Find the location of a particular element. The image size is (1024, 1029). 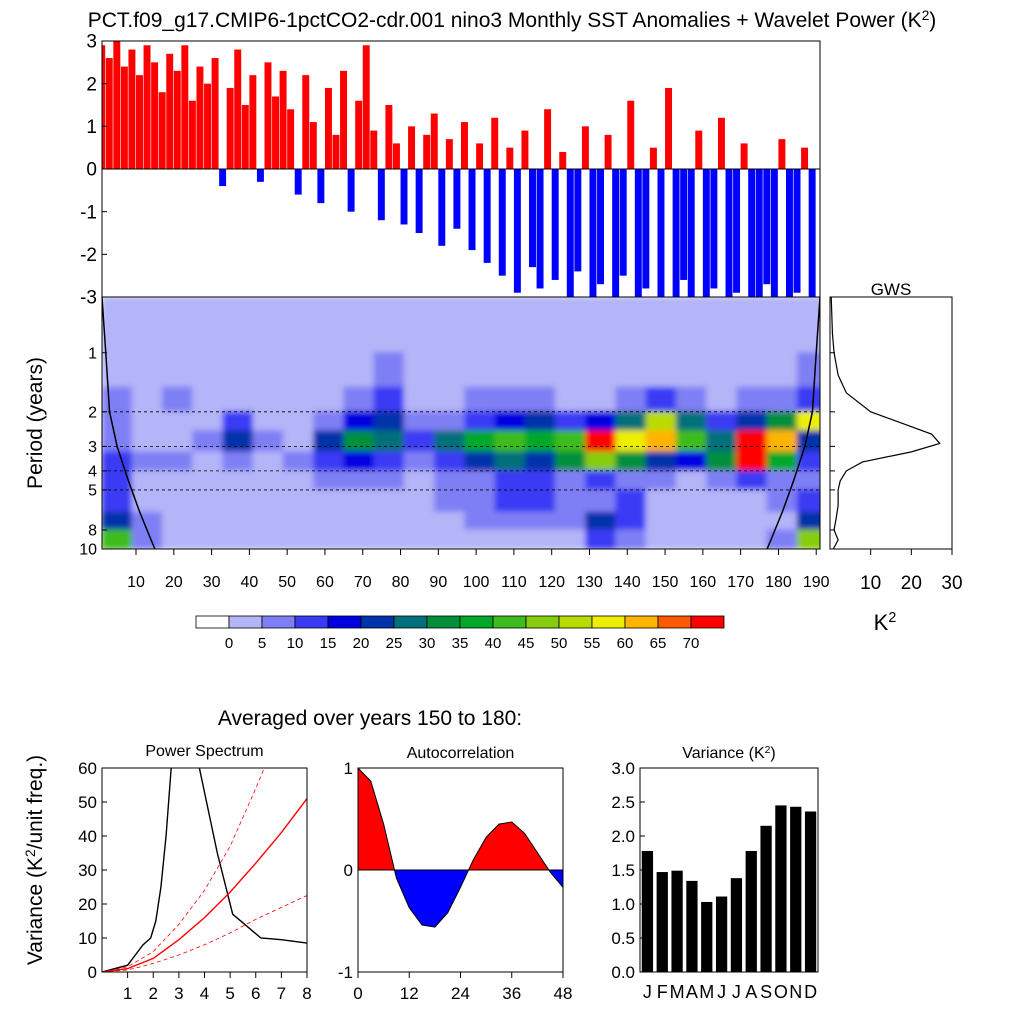

colorbar-label: 0 is located at coordinates (229, 643).